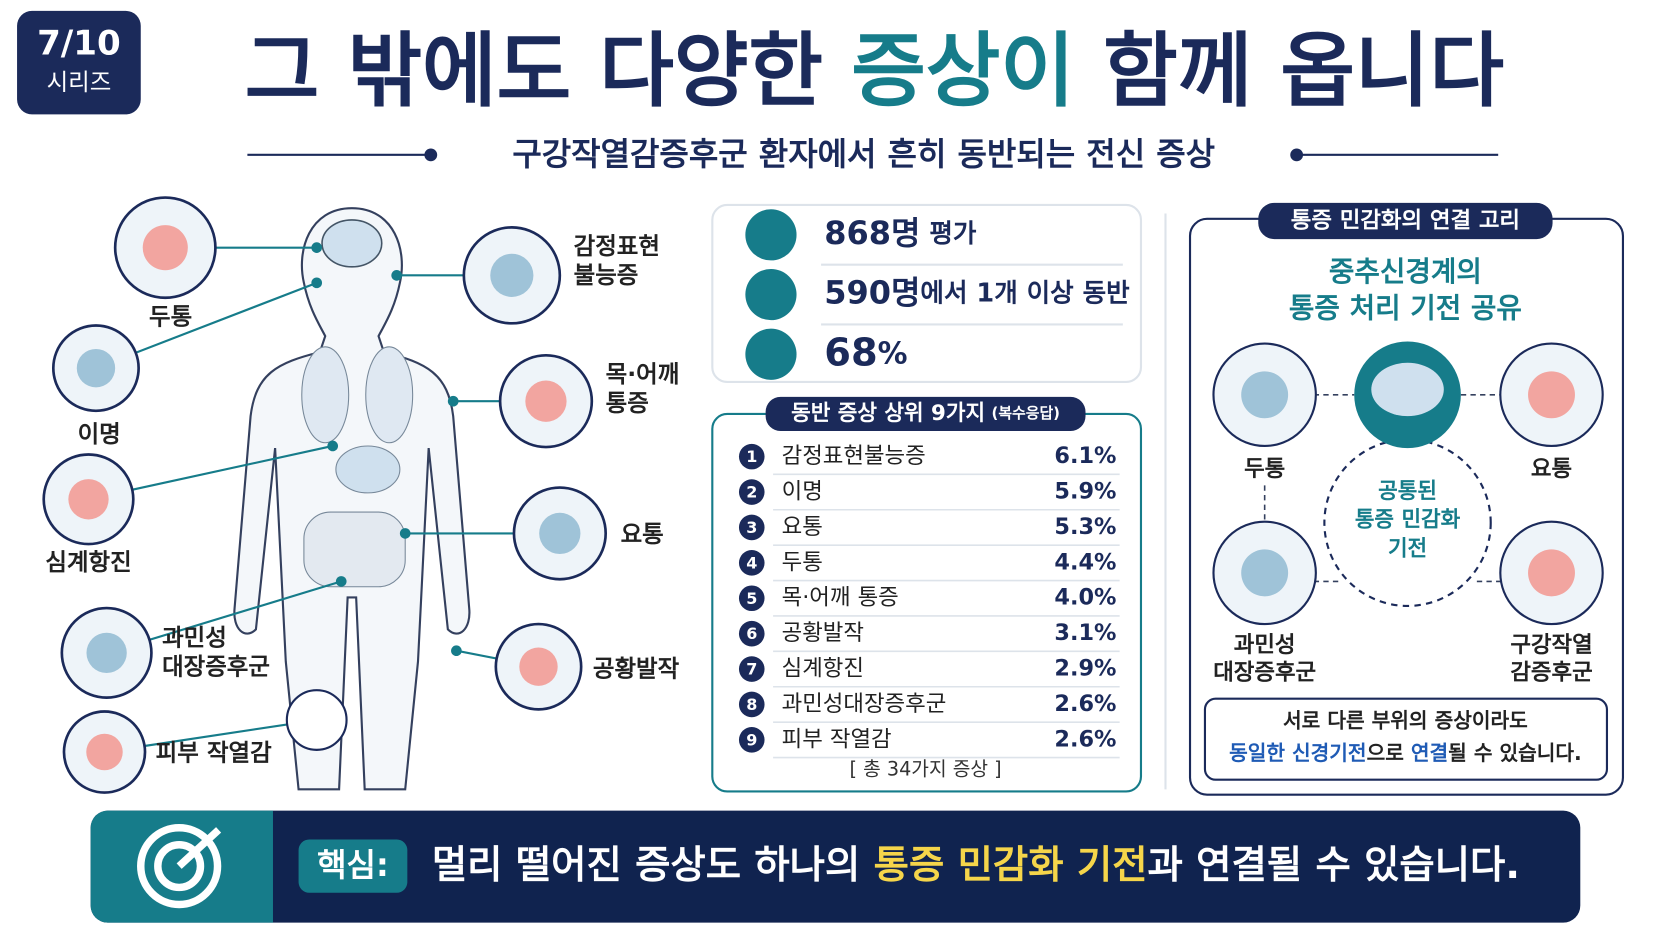  Describe the element at coordinates (963, 72) in the screenshot. I see `title-part: 증상이` at that location.